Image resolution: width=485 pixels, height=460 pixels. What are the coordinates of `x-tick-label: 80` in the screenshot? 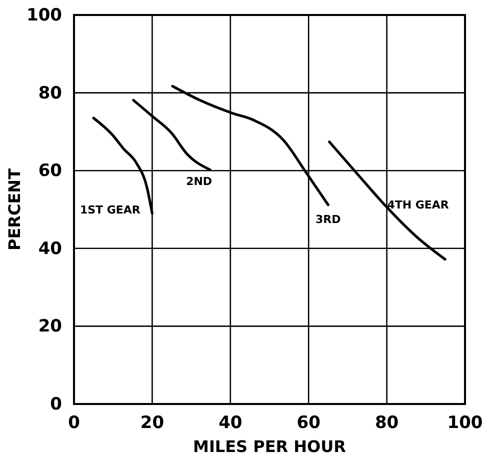 It's located at (386, 423).